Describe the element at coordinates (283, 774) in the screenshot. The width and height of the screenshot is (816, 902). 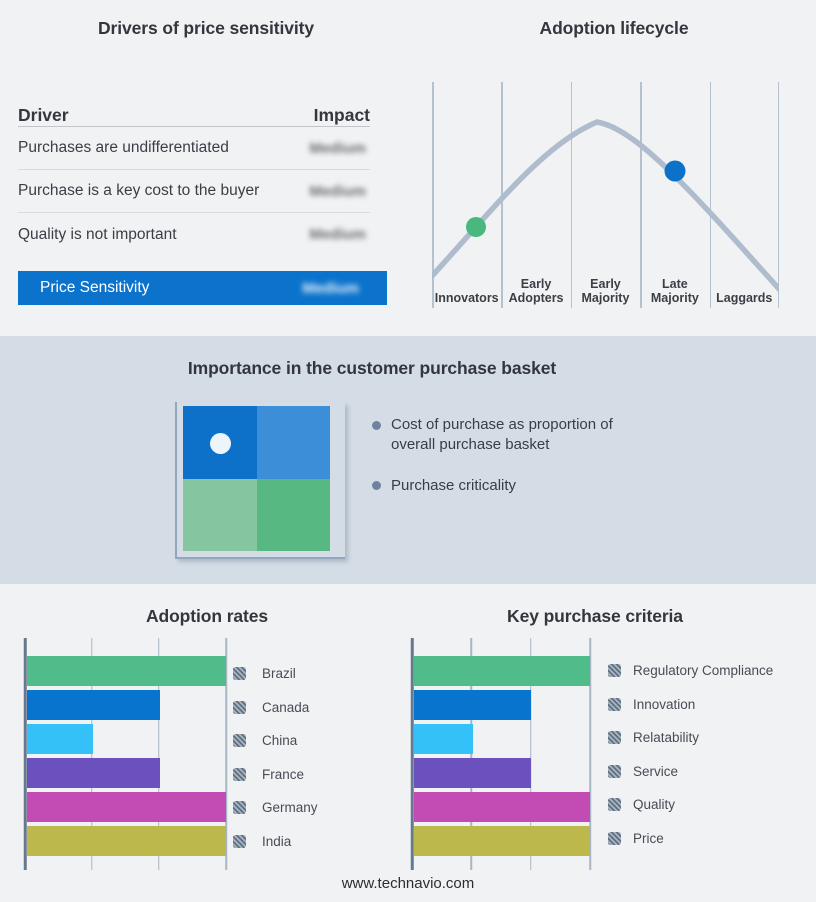
I see `legend-label: France` at that location.